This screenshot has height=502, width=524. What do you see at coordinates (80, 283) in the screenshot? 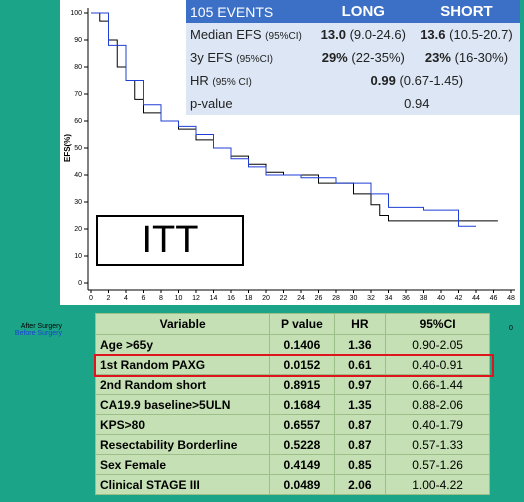
I see `y-tick-label: 0` at bounding box center [80, 283].